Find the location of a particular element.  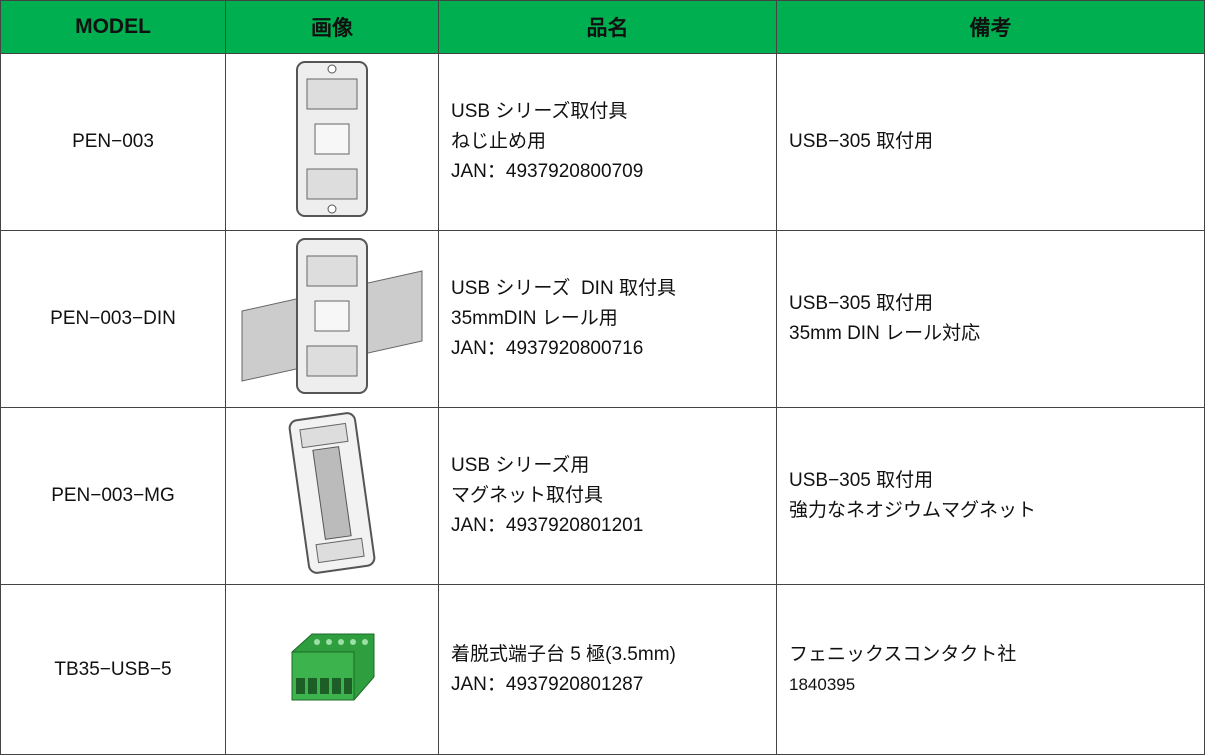

name-line: マグネット取付具 is located at coordinates (527, 495).